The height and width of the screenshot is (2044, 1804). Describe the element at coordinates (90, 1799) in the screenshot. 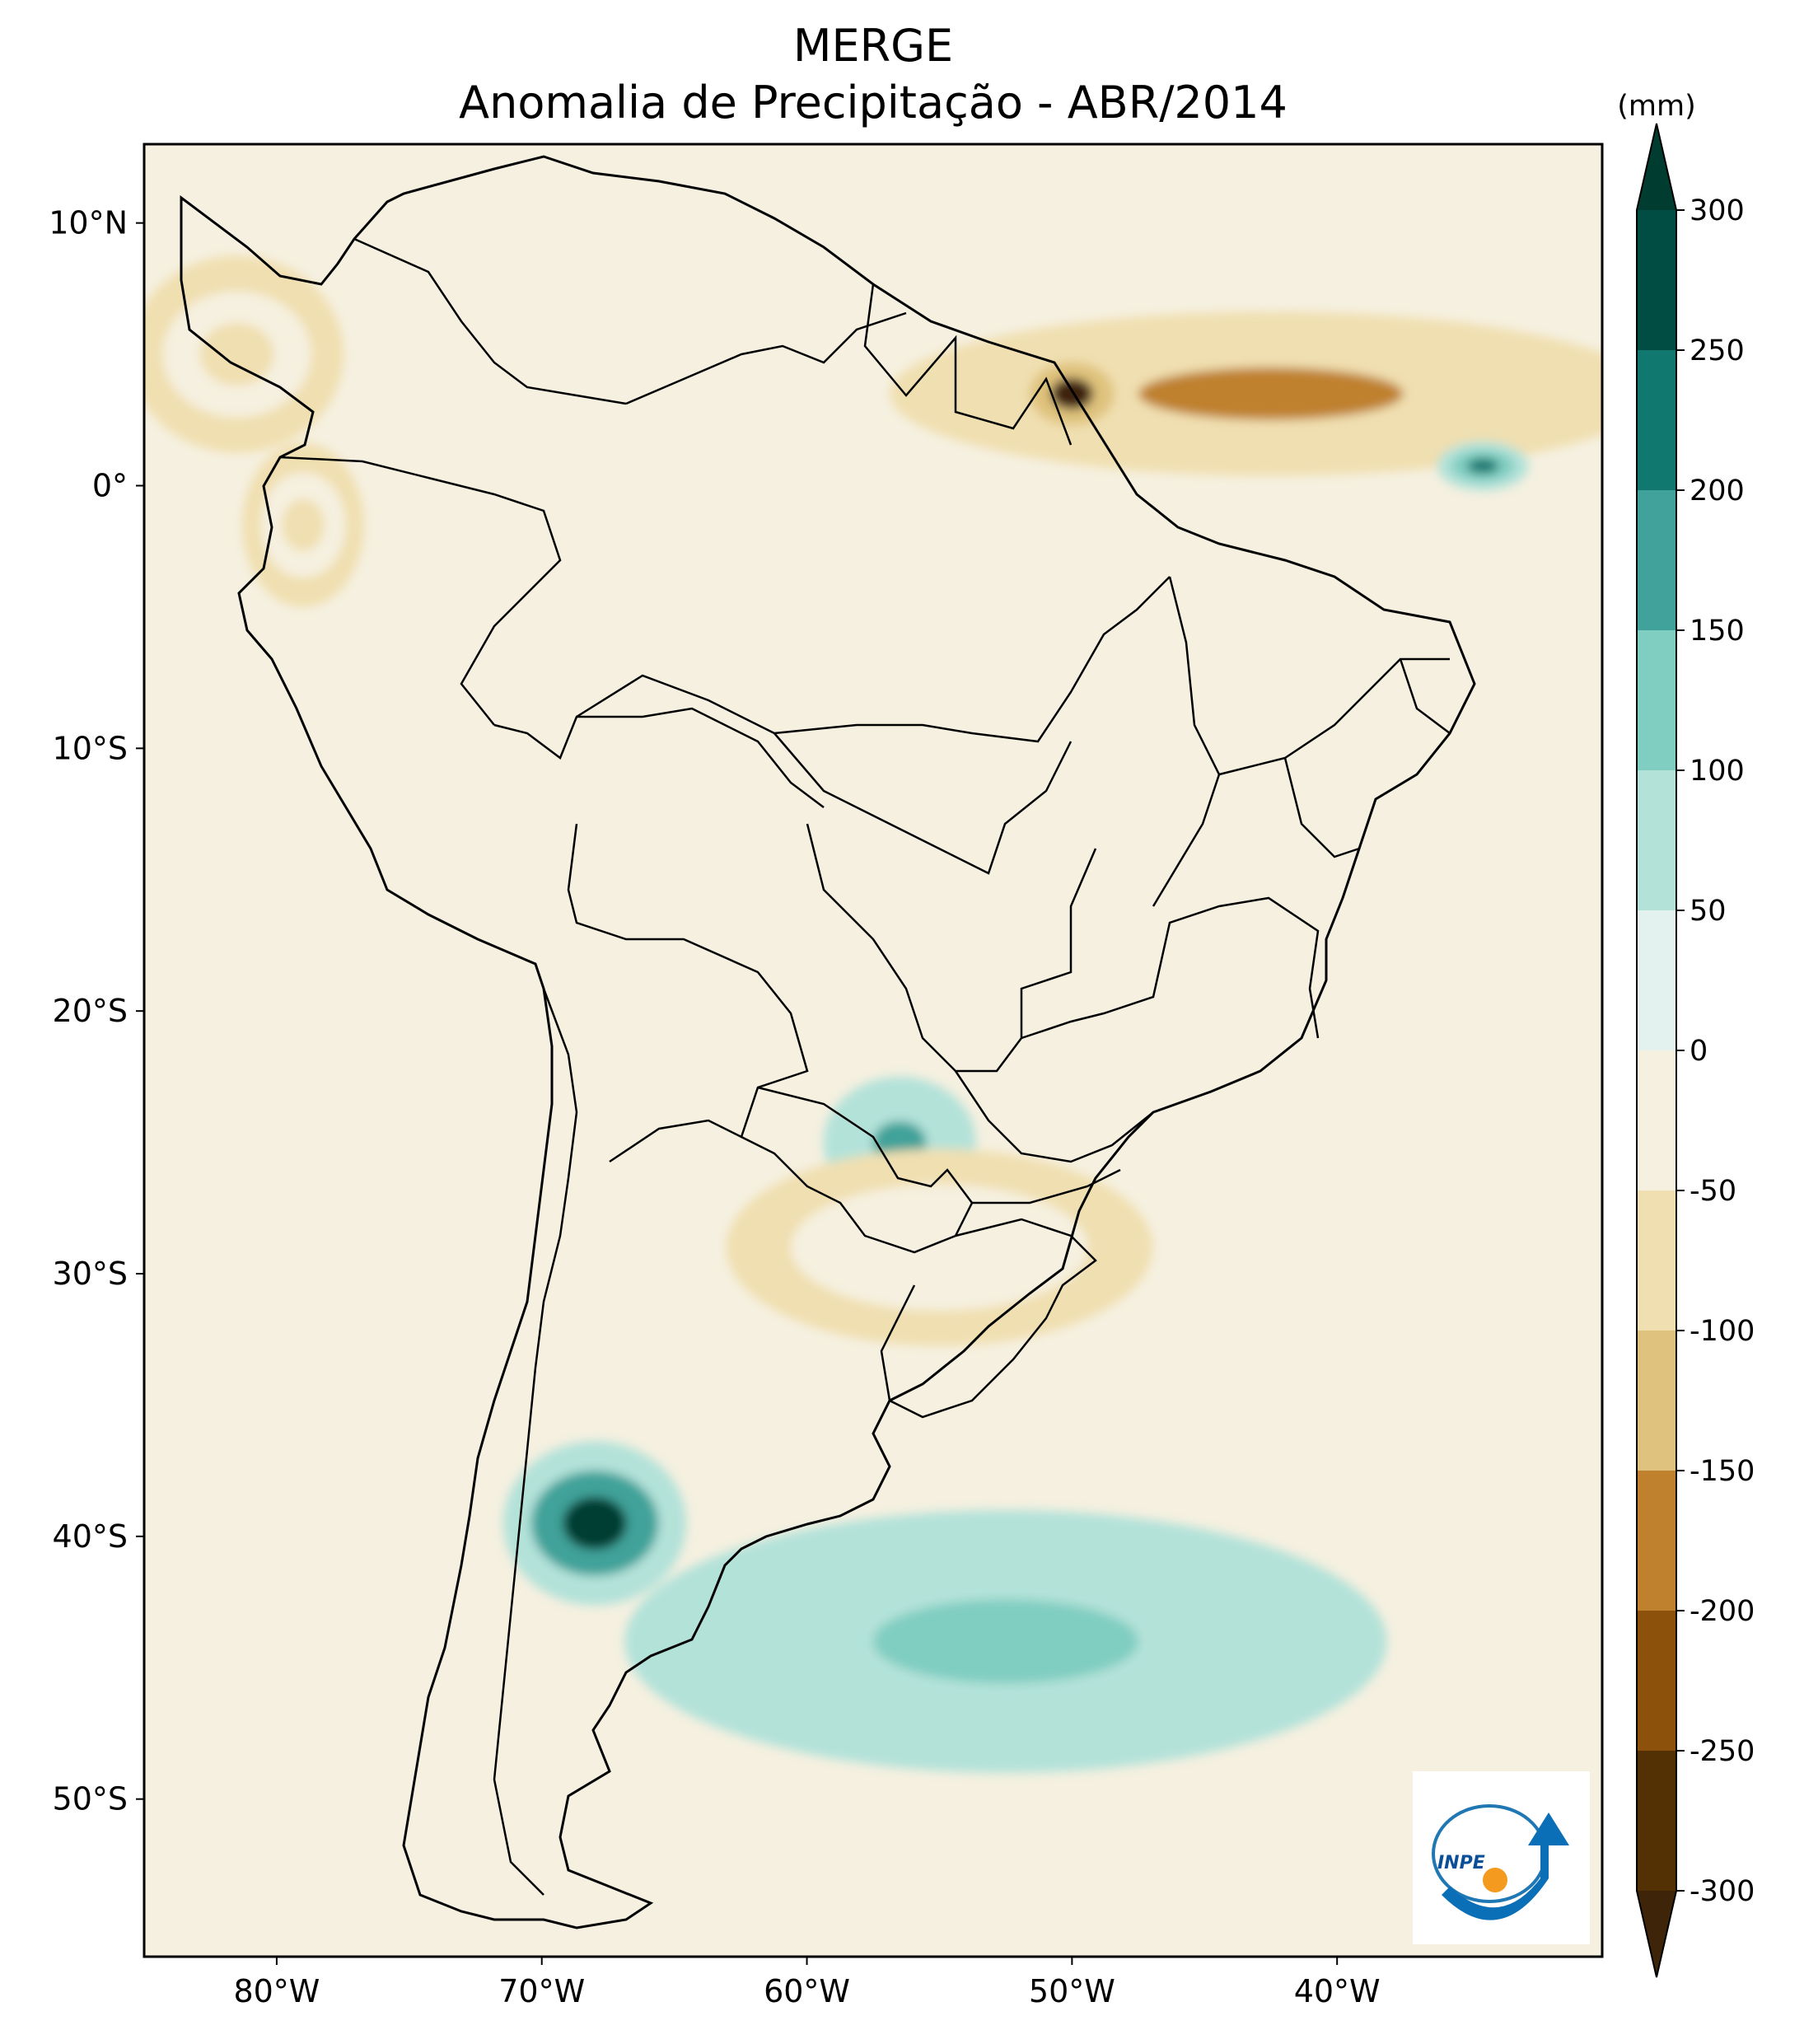

I see `lat-tick-label: 50°S` at that location.